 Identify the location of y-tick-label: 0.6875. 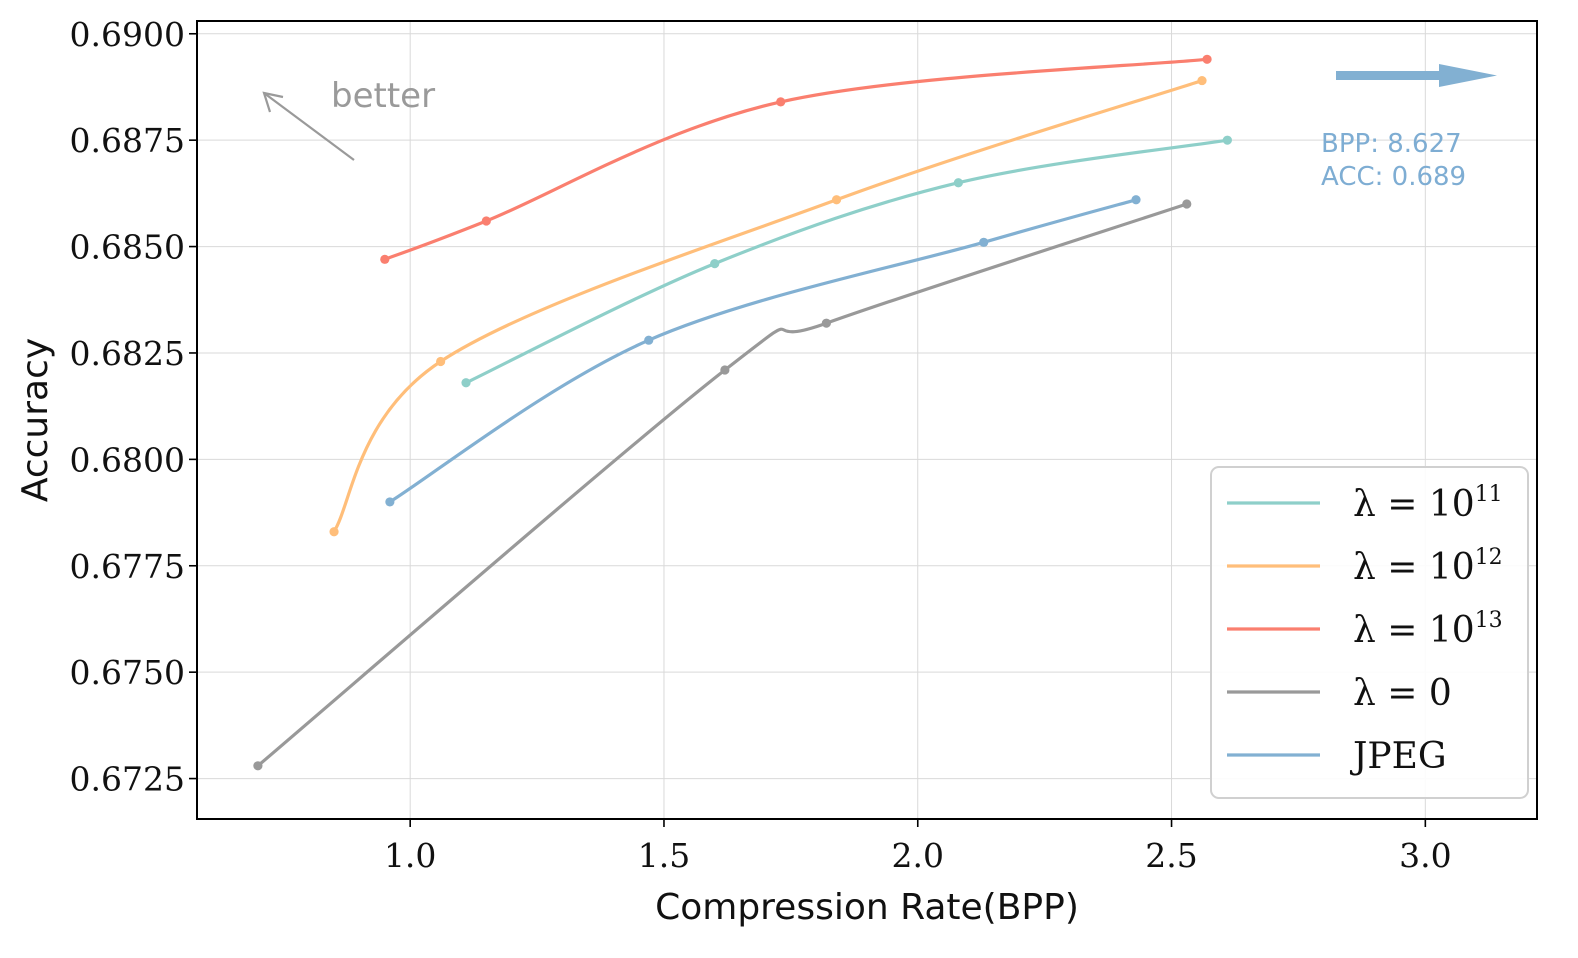
(127, 140).